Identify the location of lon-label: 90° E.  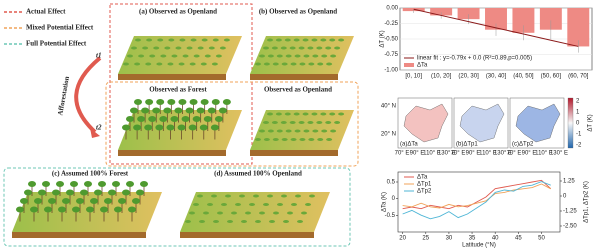
(529, 154).